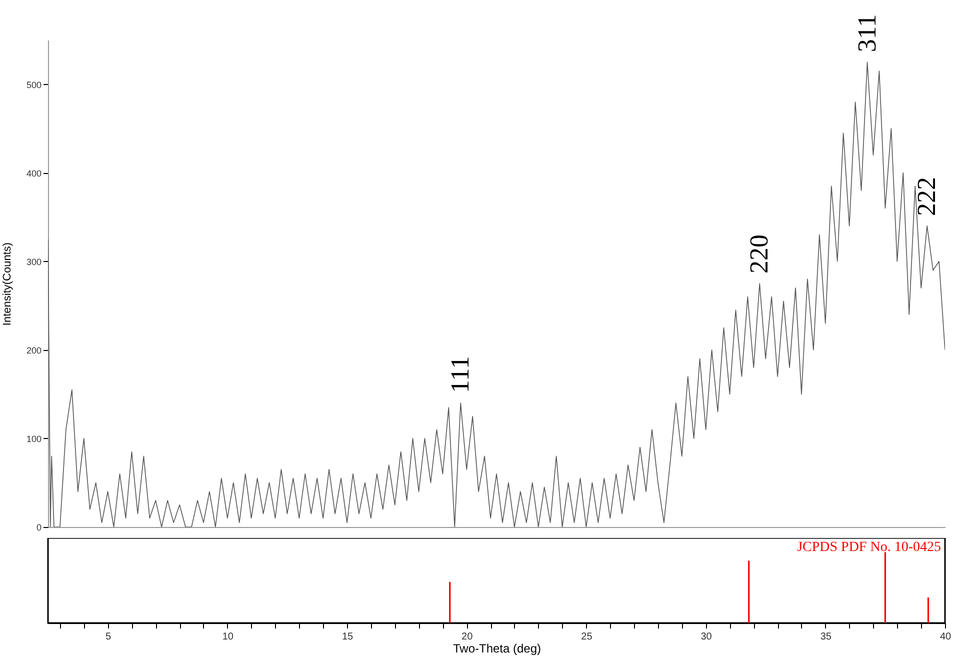  I want to click on annotation: 311, so click(867, 33).